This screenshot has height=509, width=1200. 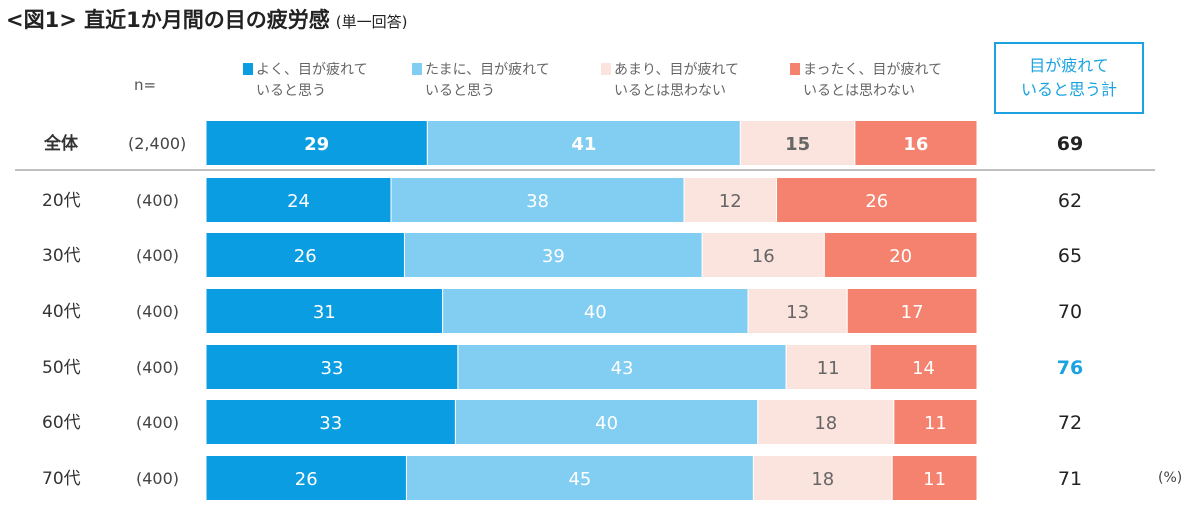 I want to click on total-value: 69, so click(x=1070, y=144).